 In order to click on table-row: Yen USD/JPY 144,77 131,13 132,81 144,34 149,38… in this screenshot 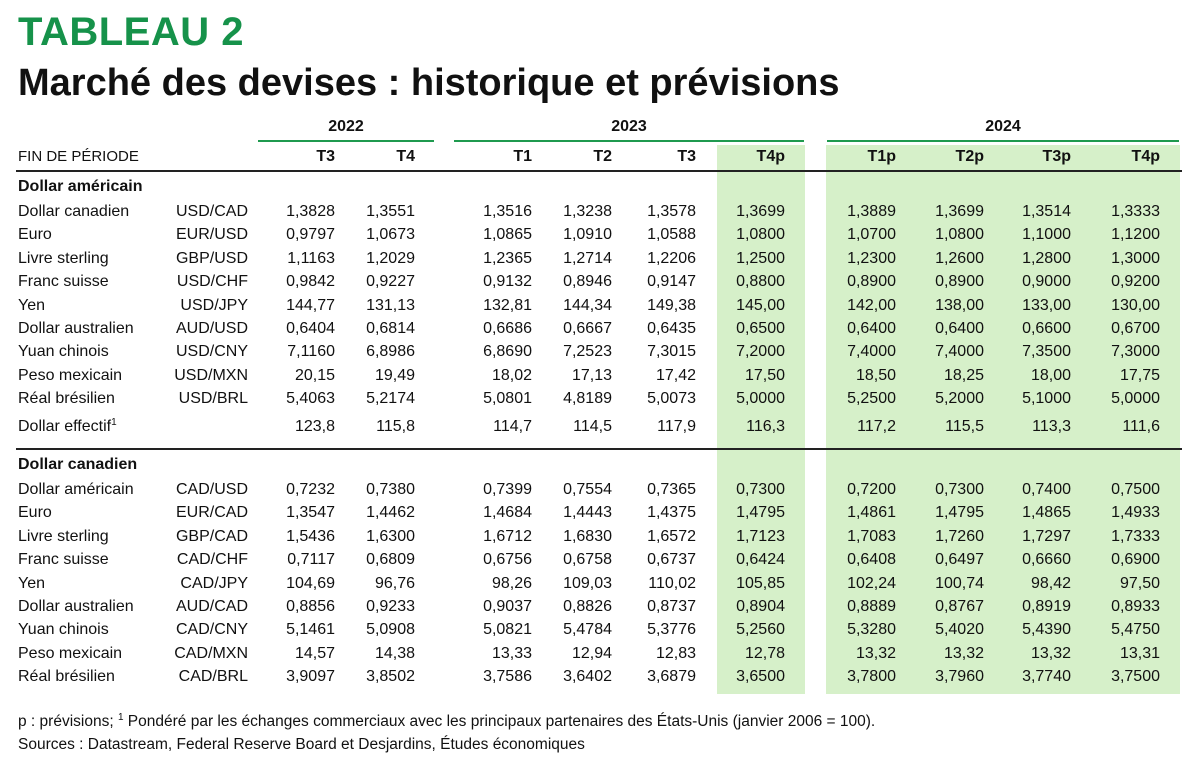, I will do `click(600, 309)`.